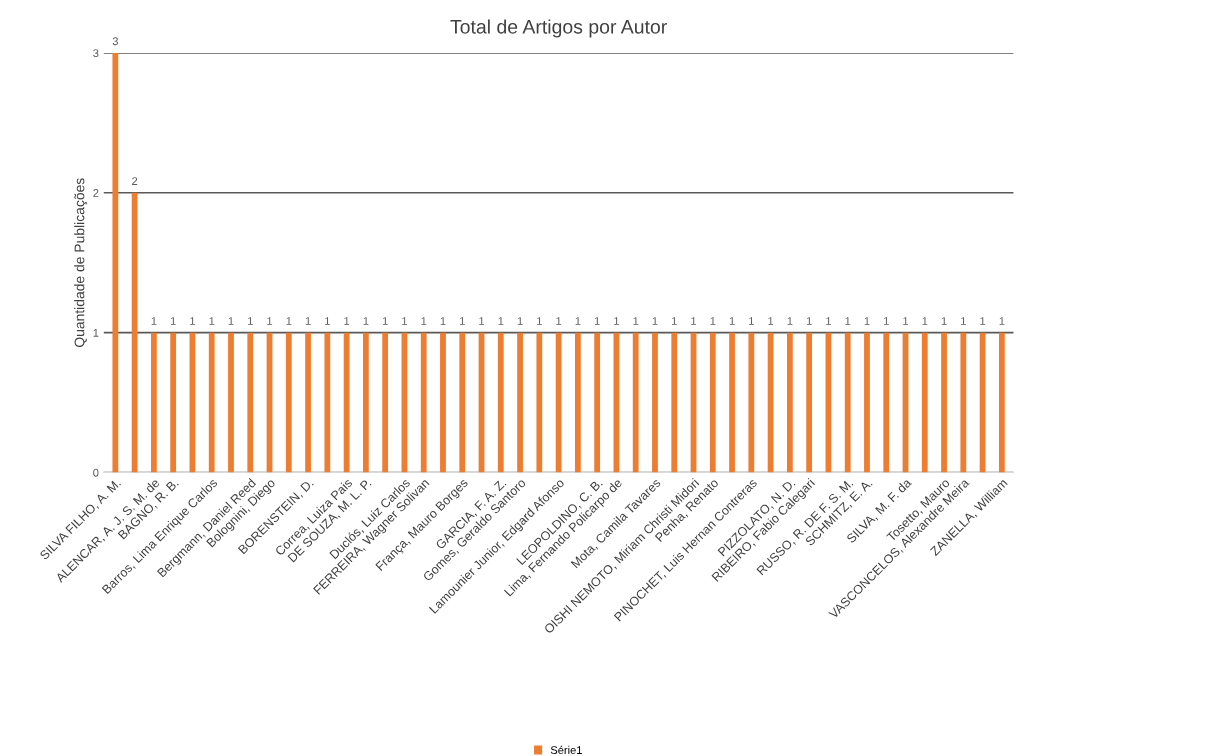  I want to click on chart-title: Total de Artigos por Autor, so click(558, 28).